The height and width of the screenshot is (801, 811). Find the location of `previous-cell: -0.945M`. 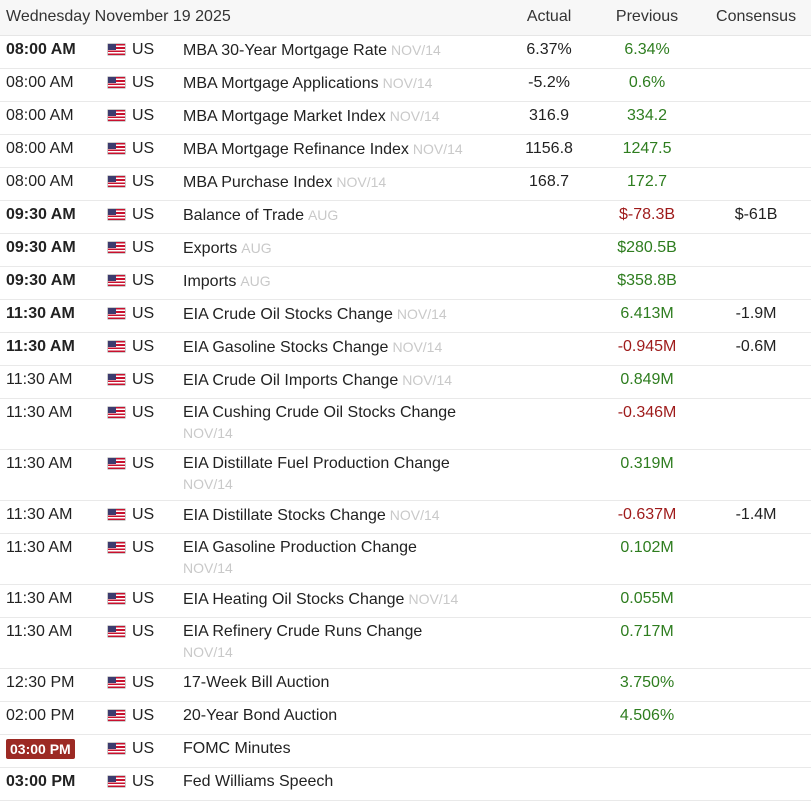

previous-cell: -0.945M is located at coordinates (647, 349).